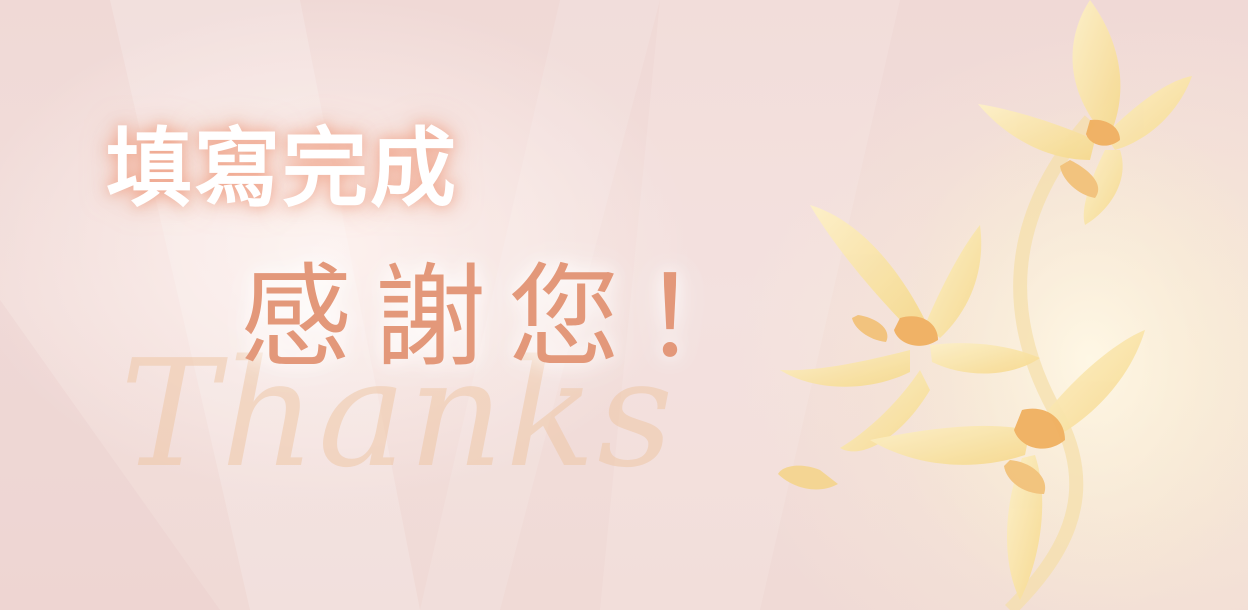  What do you see at coordinates (398, 414) in the screenshot?
I see `thanks-script-text: Thanks` at bounding box center [398, 414].